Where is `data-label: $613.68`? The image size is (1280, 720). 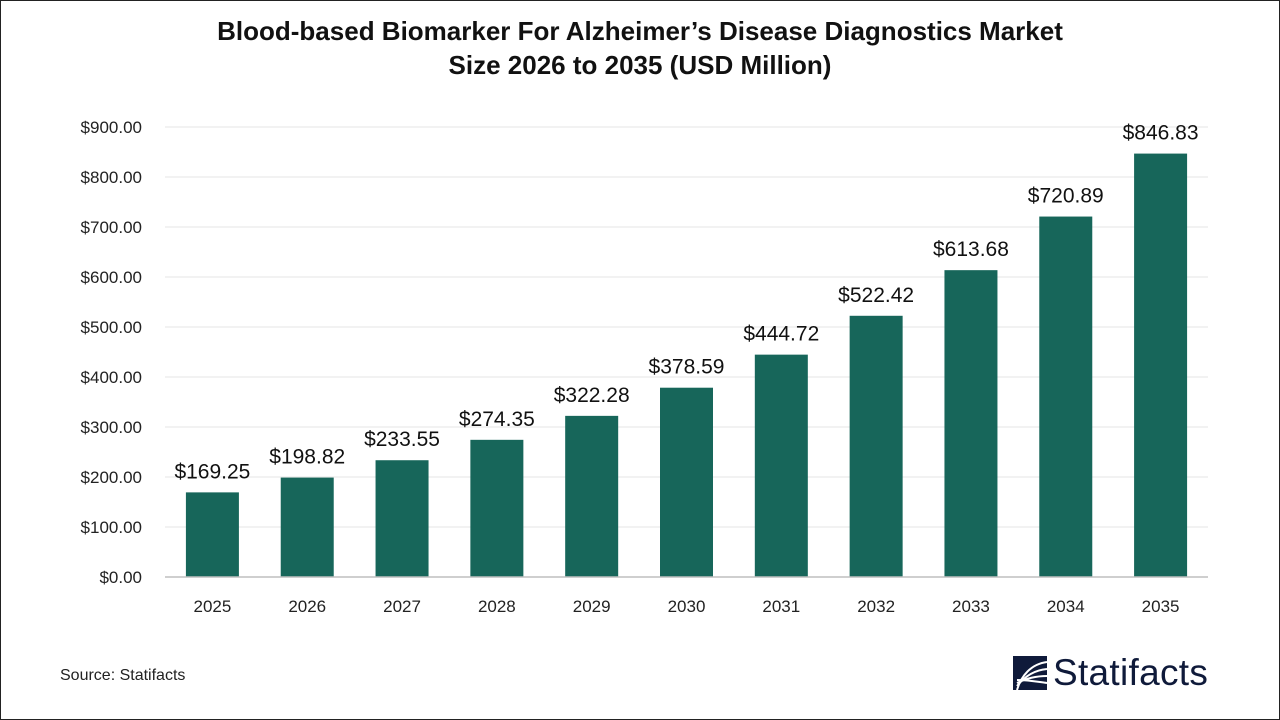
data-label: $613.68 is located at coordinates (971, 249).